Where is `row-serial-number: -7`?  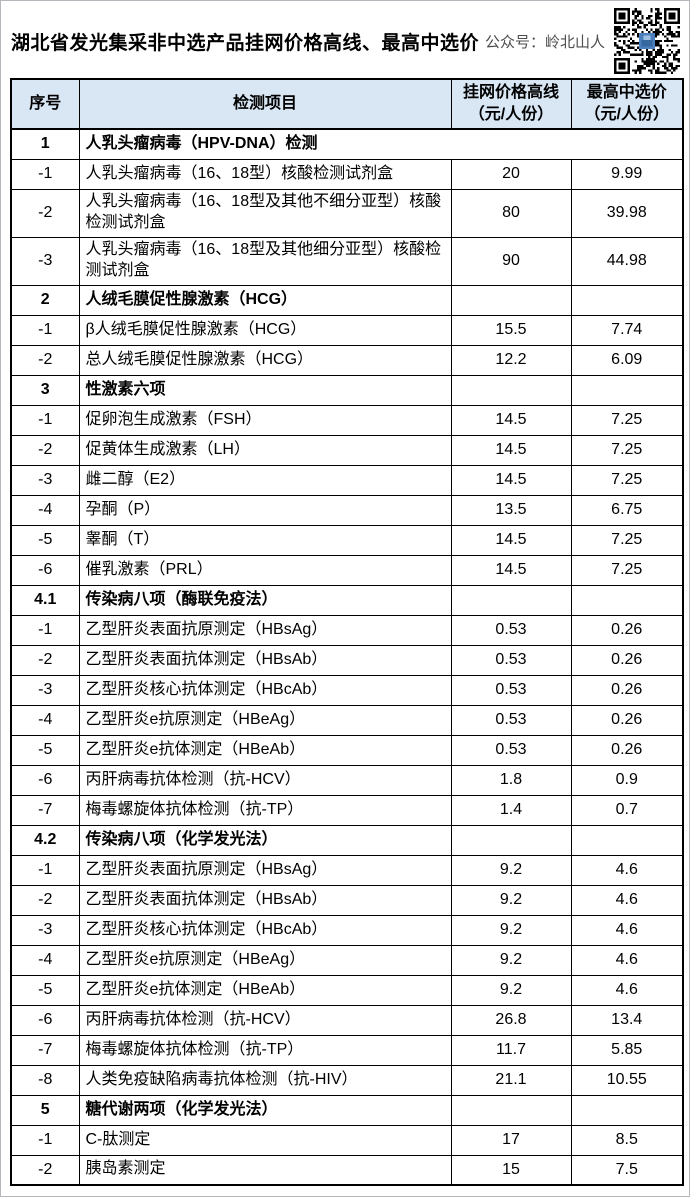
row-serial-number: -7 is located at coordinates (45, 1050).